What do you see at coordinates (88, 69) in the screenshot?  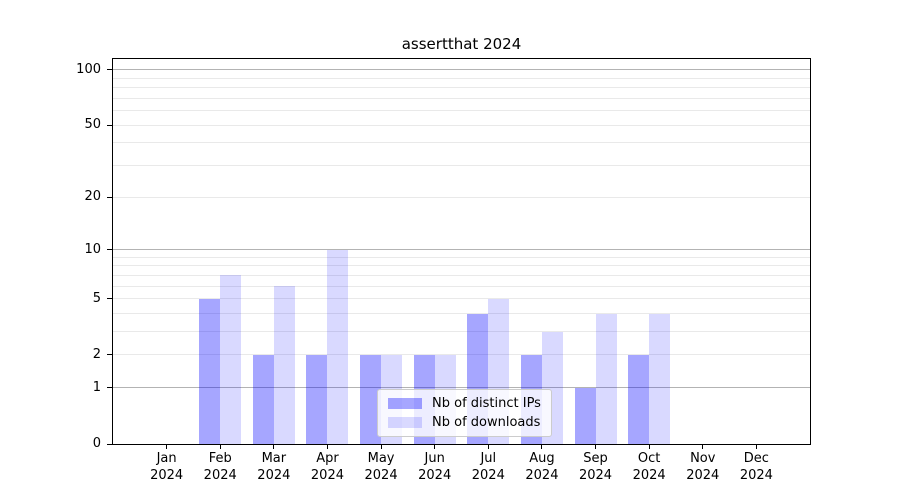 I see `y-tick-label-100: 100` at bounding box center [88, 69].